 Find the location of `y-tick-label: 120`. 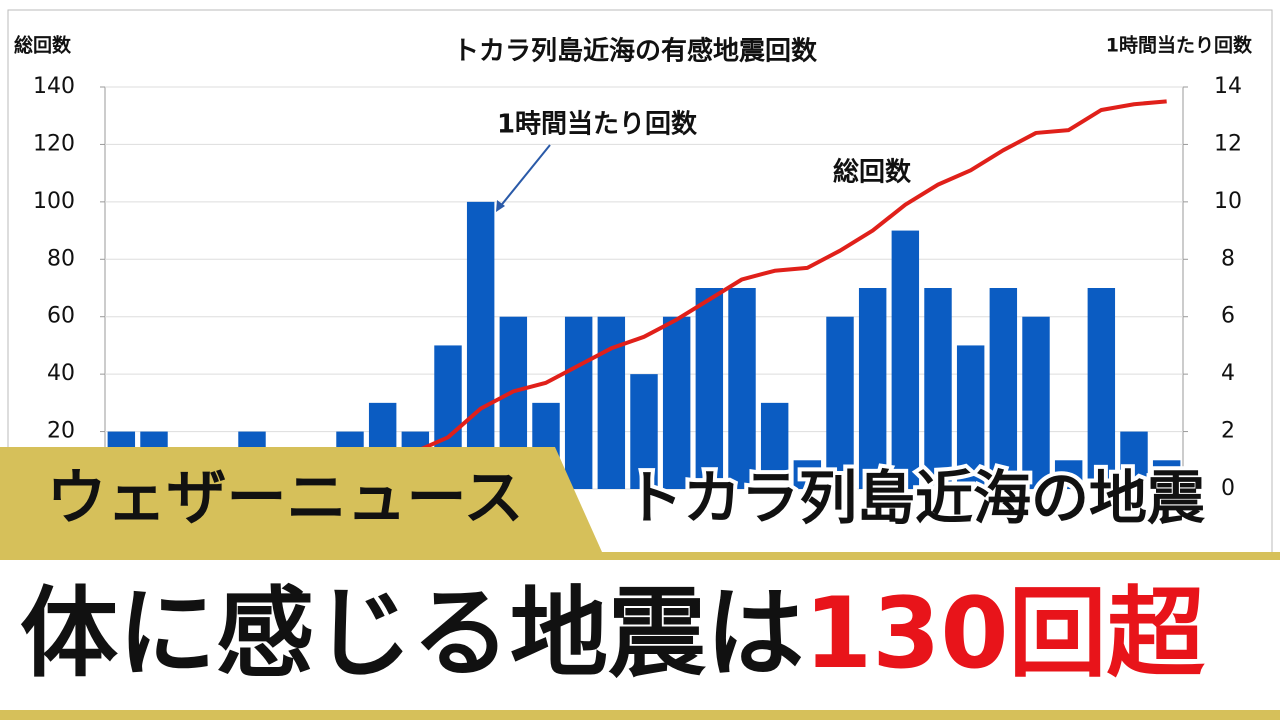

y-tick-label: 120 is located at coordinates (54, 143).